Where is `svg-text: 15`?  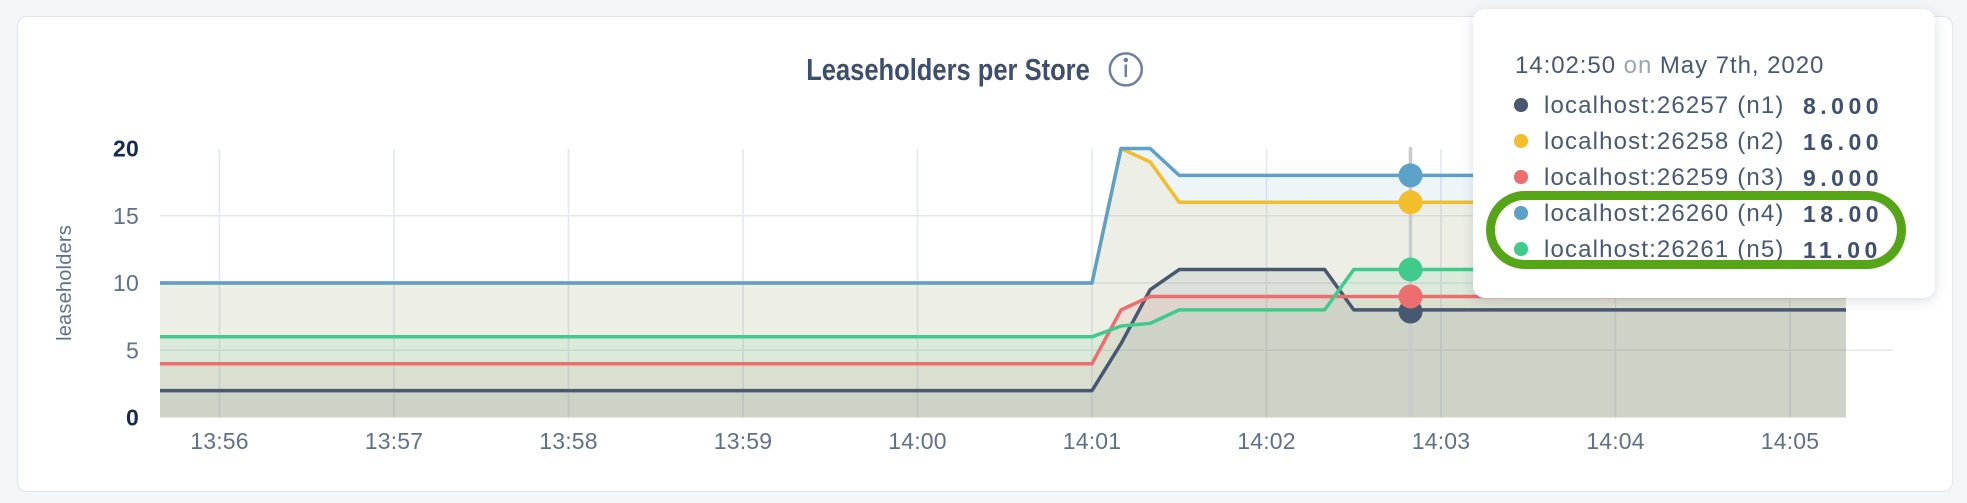 svg-text: 15 is located at coordinates (126, 216).